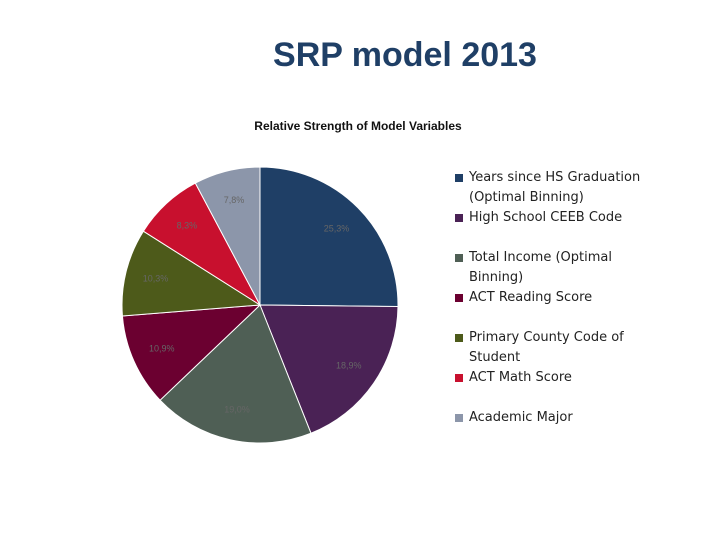 This screenshot has width=720, height=540. What do you see at coordinates (520, 377) in the screenshot?
I see `legend-label: ACT Math Score` at bounding box center [520, 377].